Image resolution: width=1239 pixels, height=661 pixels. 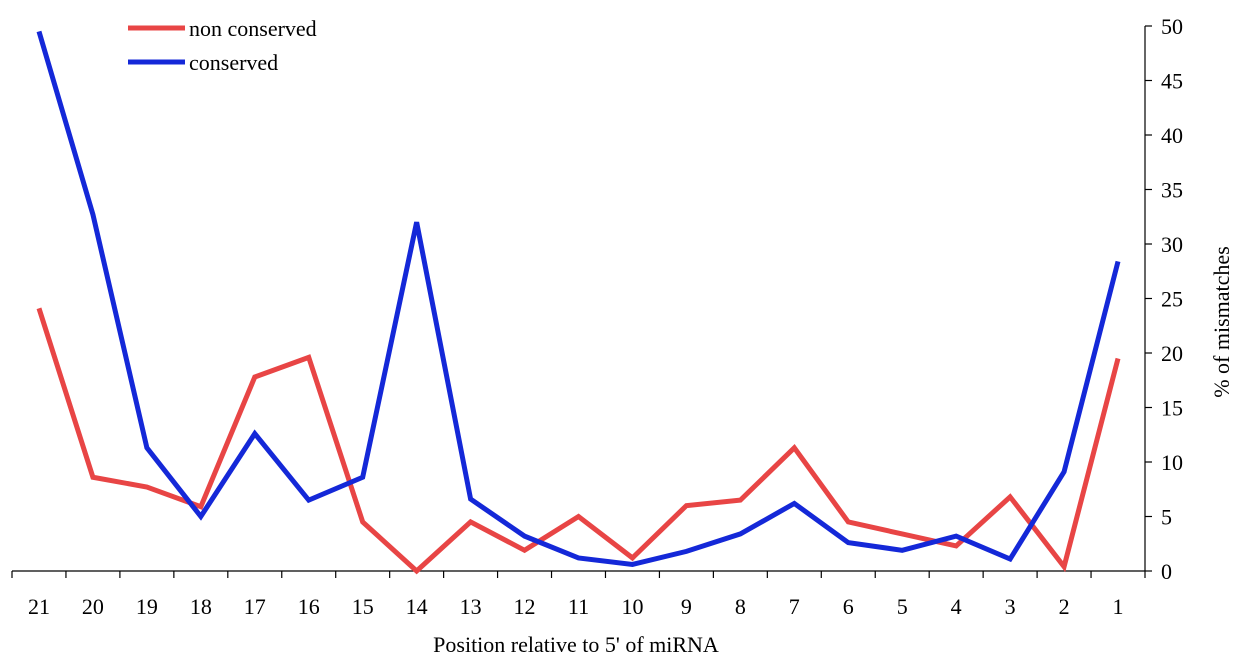 What do you see at coordinates (1172, 26) in the screenshot?
I see `y-tick-label: 50` at bounding box center [1172, 26].